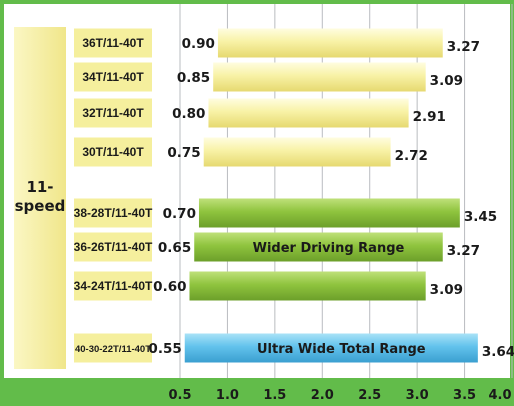 The image size is (514, 406). I want to click on bar-low-label: 0.85, so click(193, 78).